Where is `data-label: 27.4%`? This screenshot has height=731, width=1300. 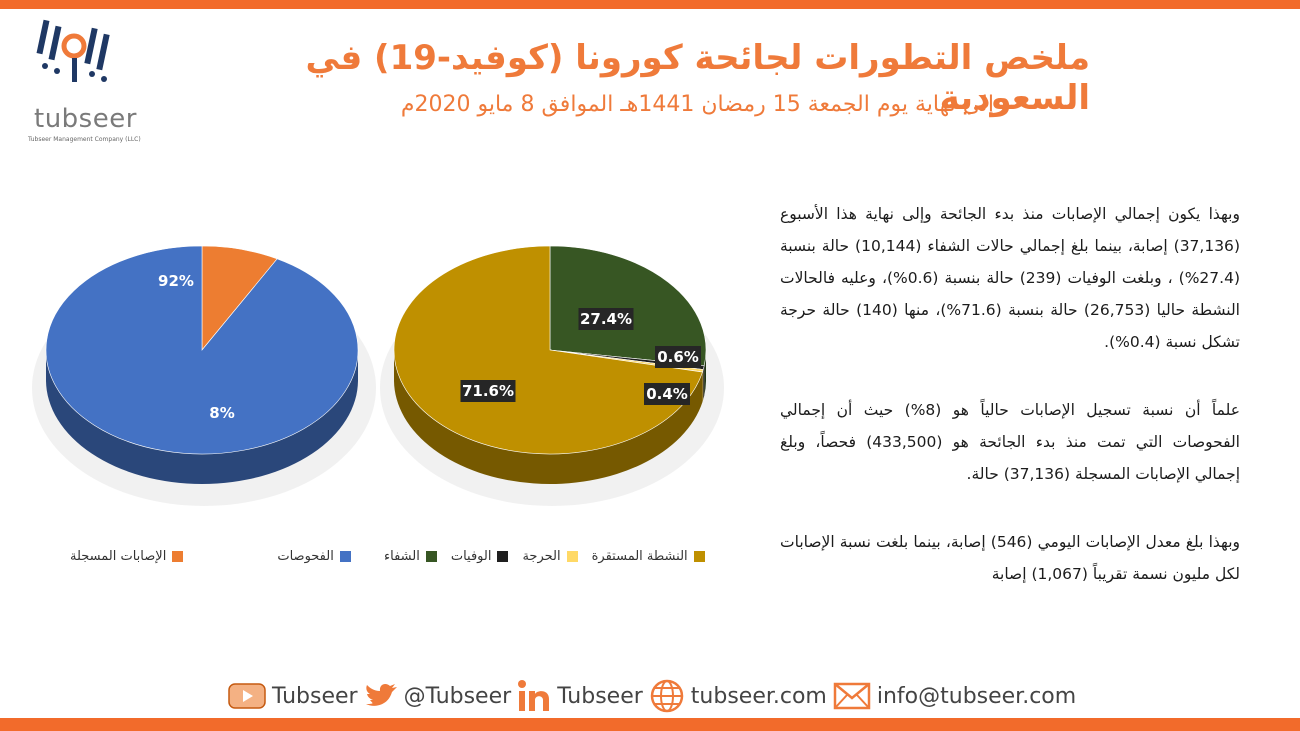
data-label: 27.4% is located at coordinates (606, 319).